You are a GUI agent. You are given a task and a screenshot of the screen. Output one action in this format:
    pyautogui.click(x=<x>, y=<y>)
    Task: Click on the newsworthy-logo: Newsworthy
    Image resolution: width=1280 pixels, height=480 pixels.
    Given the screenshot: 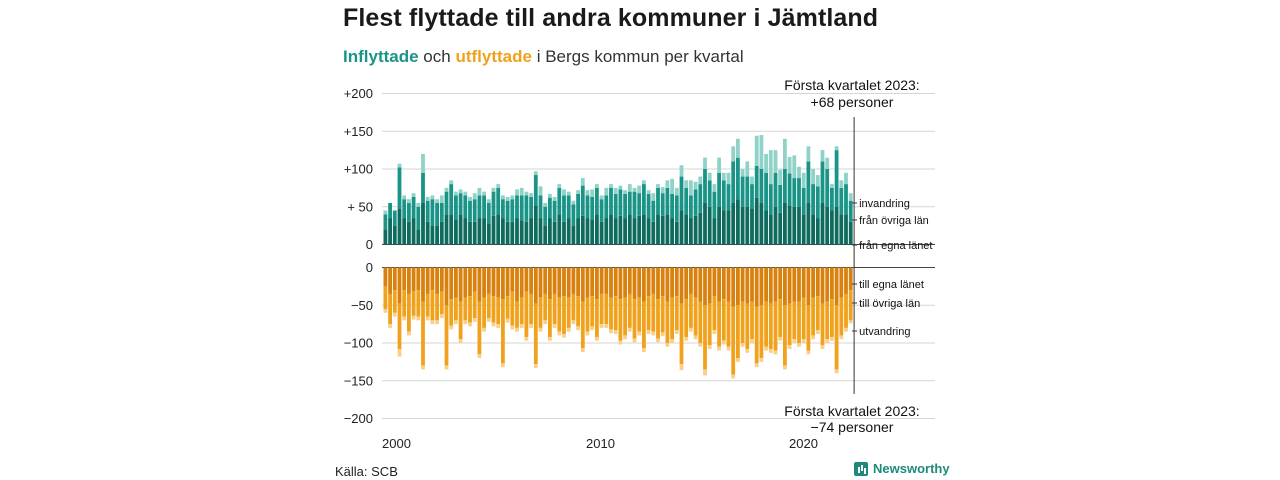 What is the action you would take?
    pyautogui.click(x=902, y=468)
    